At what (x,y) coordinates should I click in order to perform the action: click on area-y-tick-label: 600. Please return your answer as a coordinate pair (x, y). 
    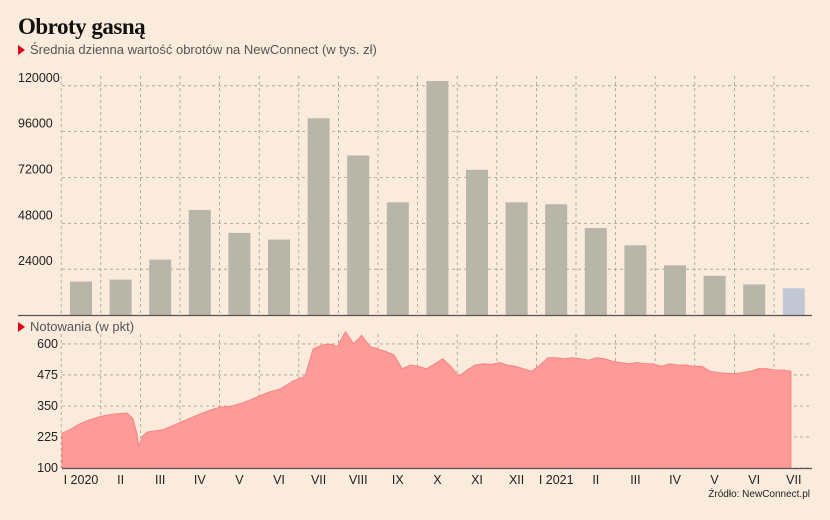
    Looking at the image, I should click on (47, 344).